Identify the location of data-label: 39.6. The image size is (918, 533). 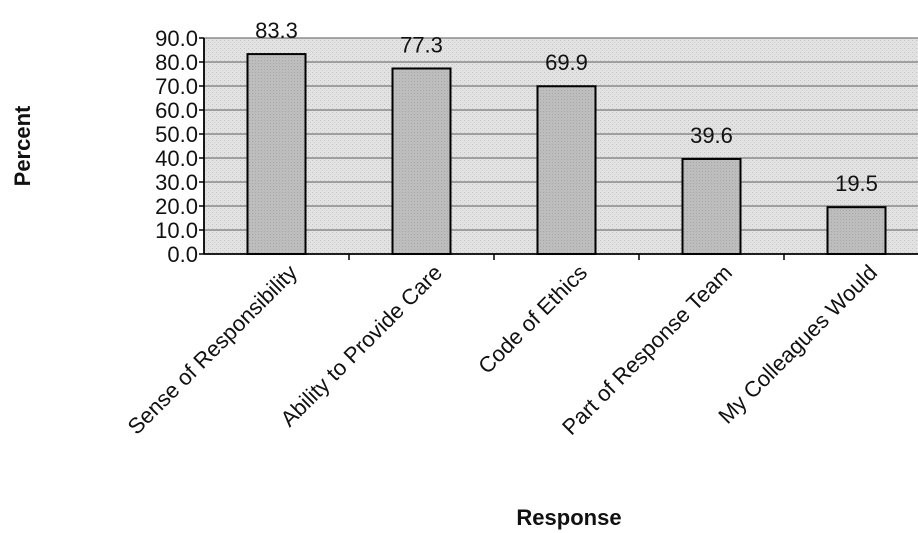
(711, 135).